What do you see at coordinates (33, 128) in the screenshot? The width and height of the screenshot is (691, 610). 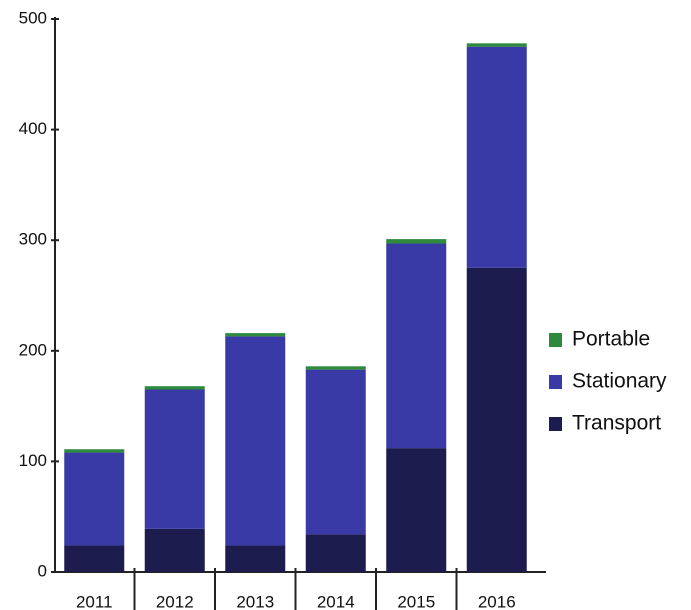 I see `y-tick-label: 400` at bounding box center [33, 128].